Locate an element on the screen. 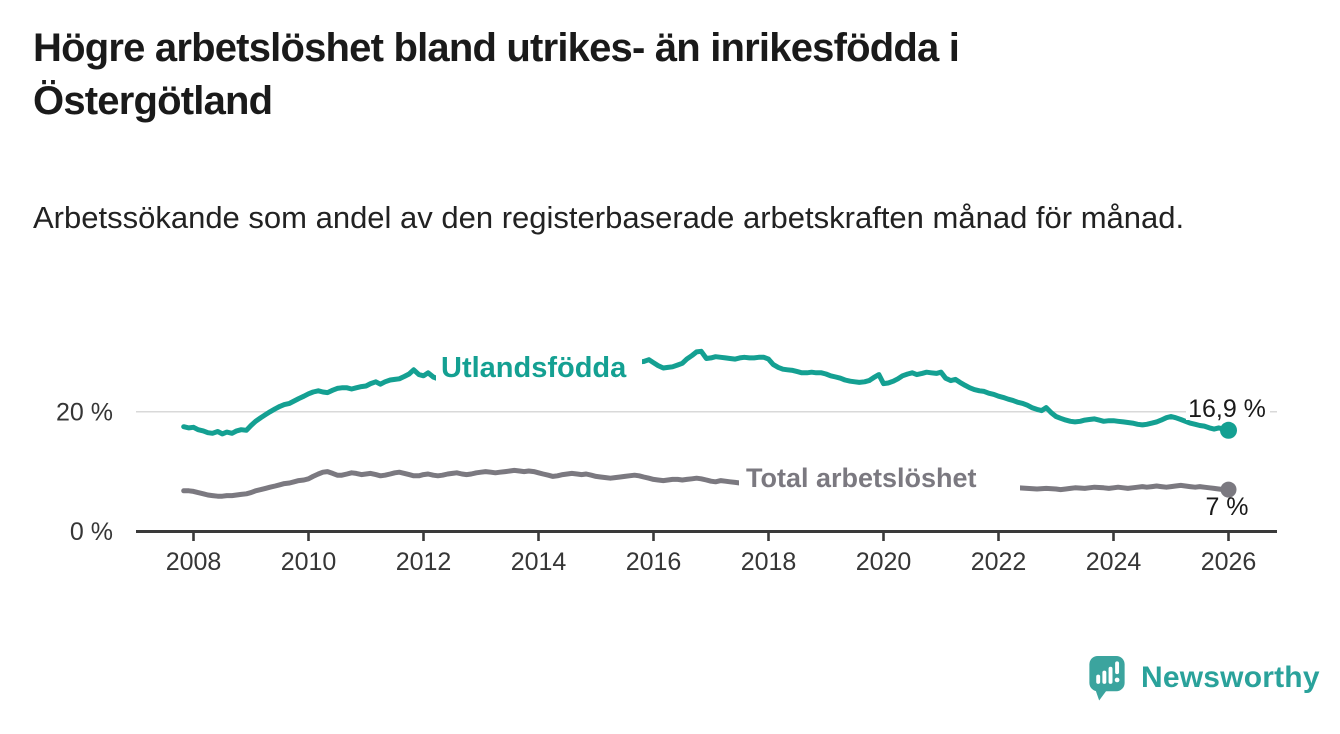 Image resolution: width=1340 pixels, height=734 pixels. x-tick-label-2008: 2008 is located at coordinates (194, 562).